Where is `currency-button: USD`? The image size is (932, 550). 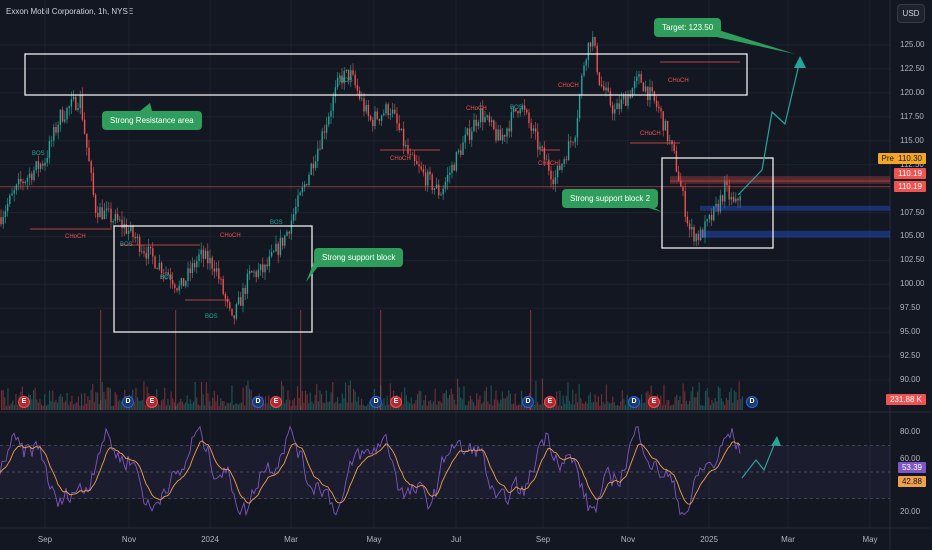 currency-button: USD is located at coordinates (911, 13).